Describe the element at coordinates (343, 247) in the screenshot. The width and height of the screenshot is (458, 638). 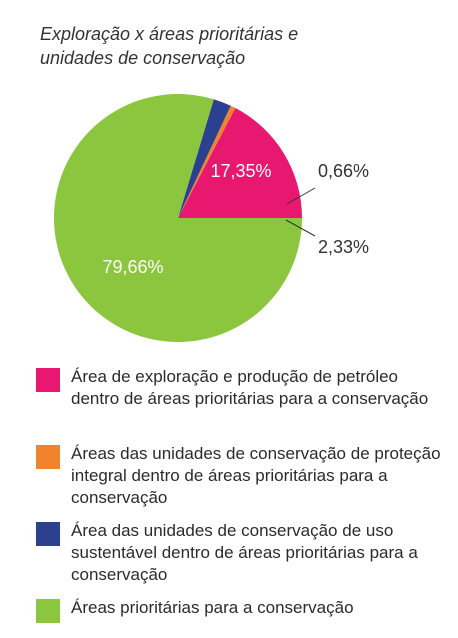
I see `data-label-uso-sustentavel: 2,33%` at that location.